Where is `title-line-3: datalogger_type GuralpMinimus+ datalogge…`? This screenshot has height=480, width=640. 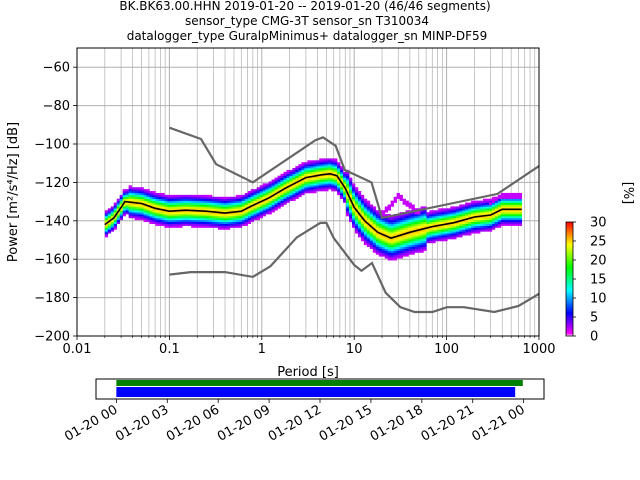 title-line-3: datalogger_type GuralpMinimus+ datalogge… is located at coordinates (307, 36).